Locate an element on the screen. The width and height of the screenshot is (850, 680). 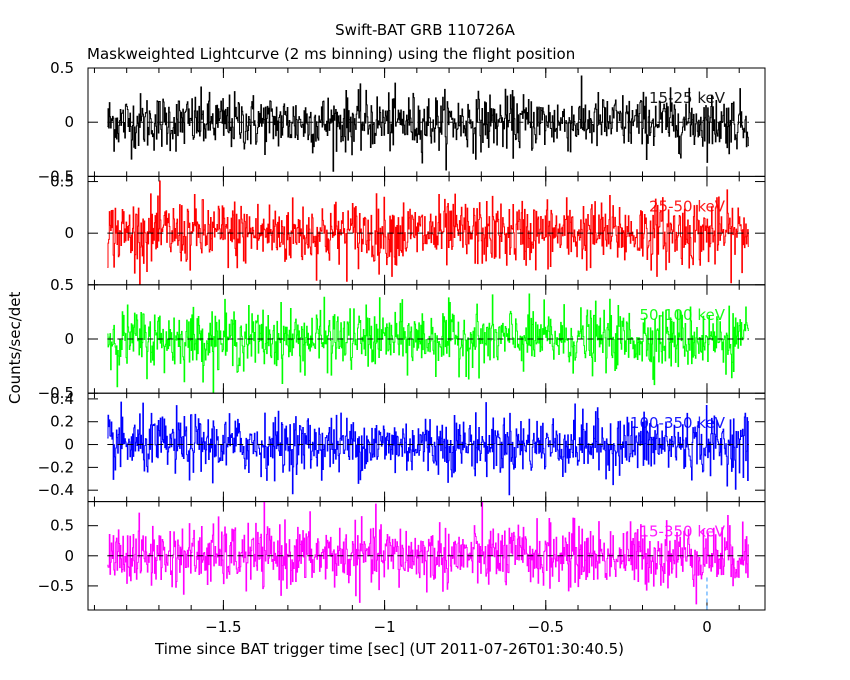
x-tick-label: 0 is located at coordinates (707, 627).